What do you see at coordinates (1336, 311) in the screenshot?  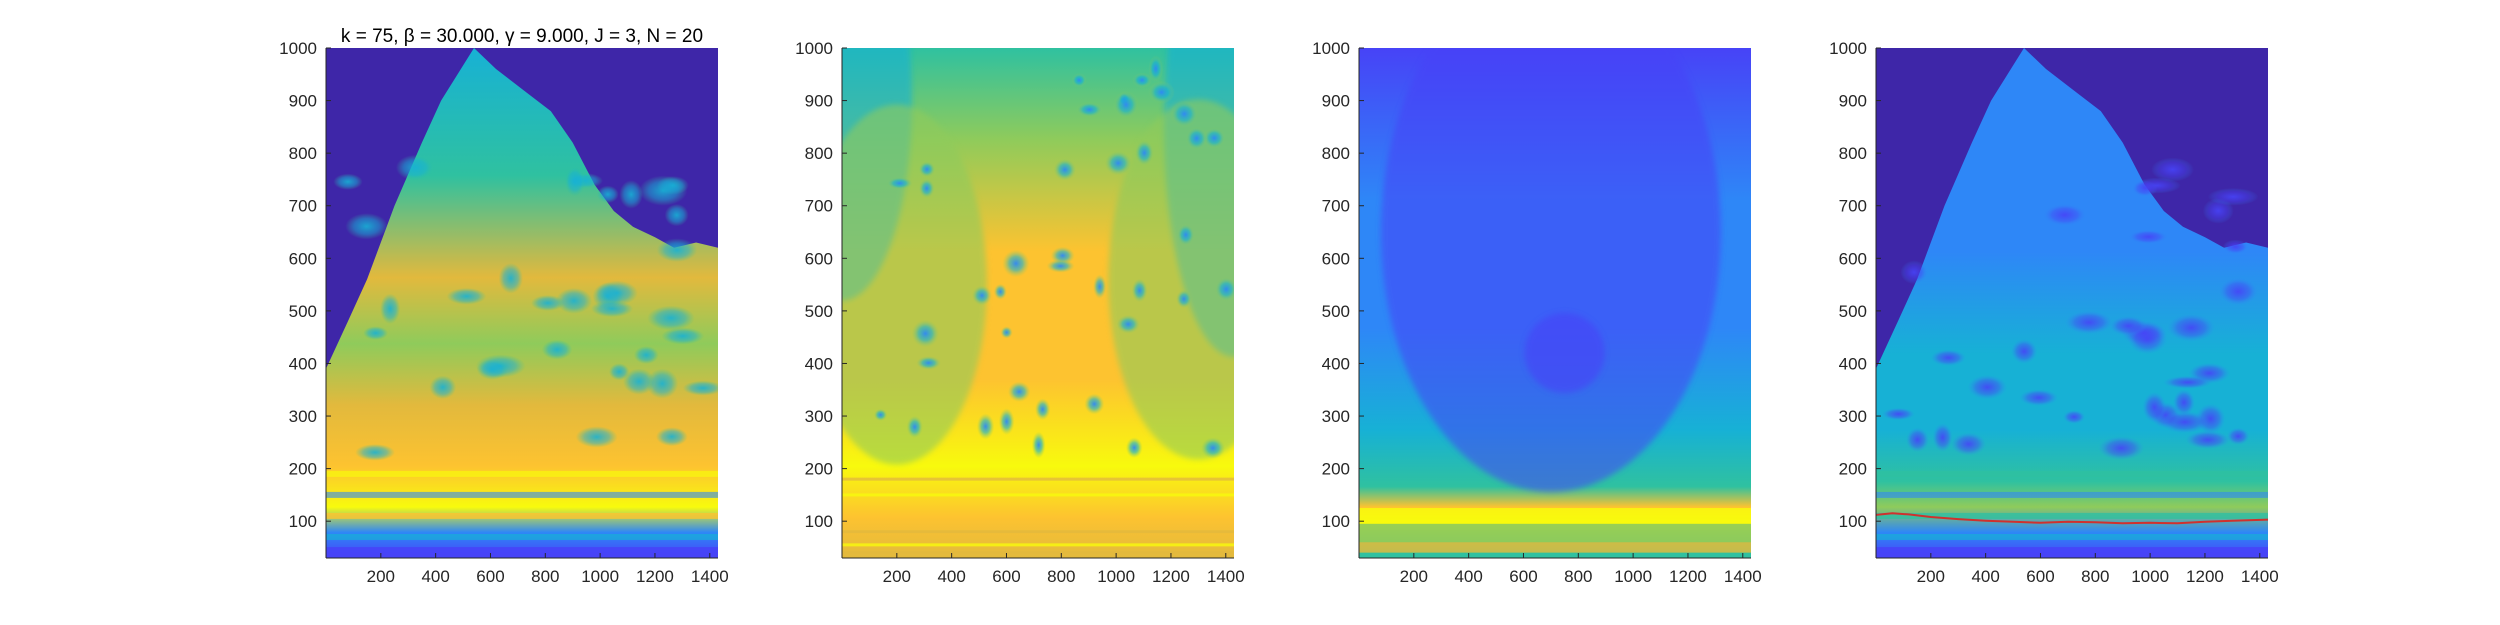 I see `y-tick-label: 500` at bounding box center [1336, 311].